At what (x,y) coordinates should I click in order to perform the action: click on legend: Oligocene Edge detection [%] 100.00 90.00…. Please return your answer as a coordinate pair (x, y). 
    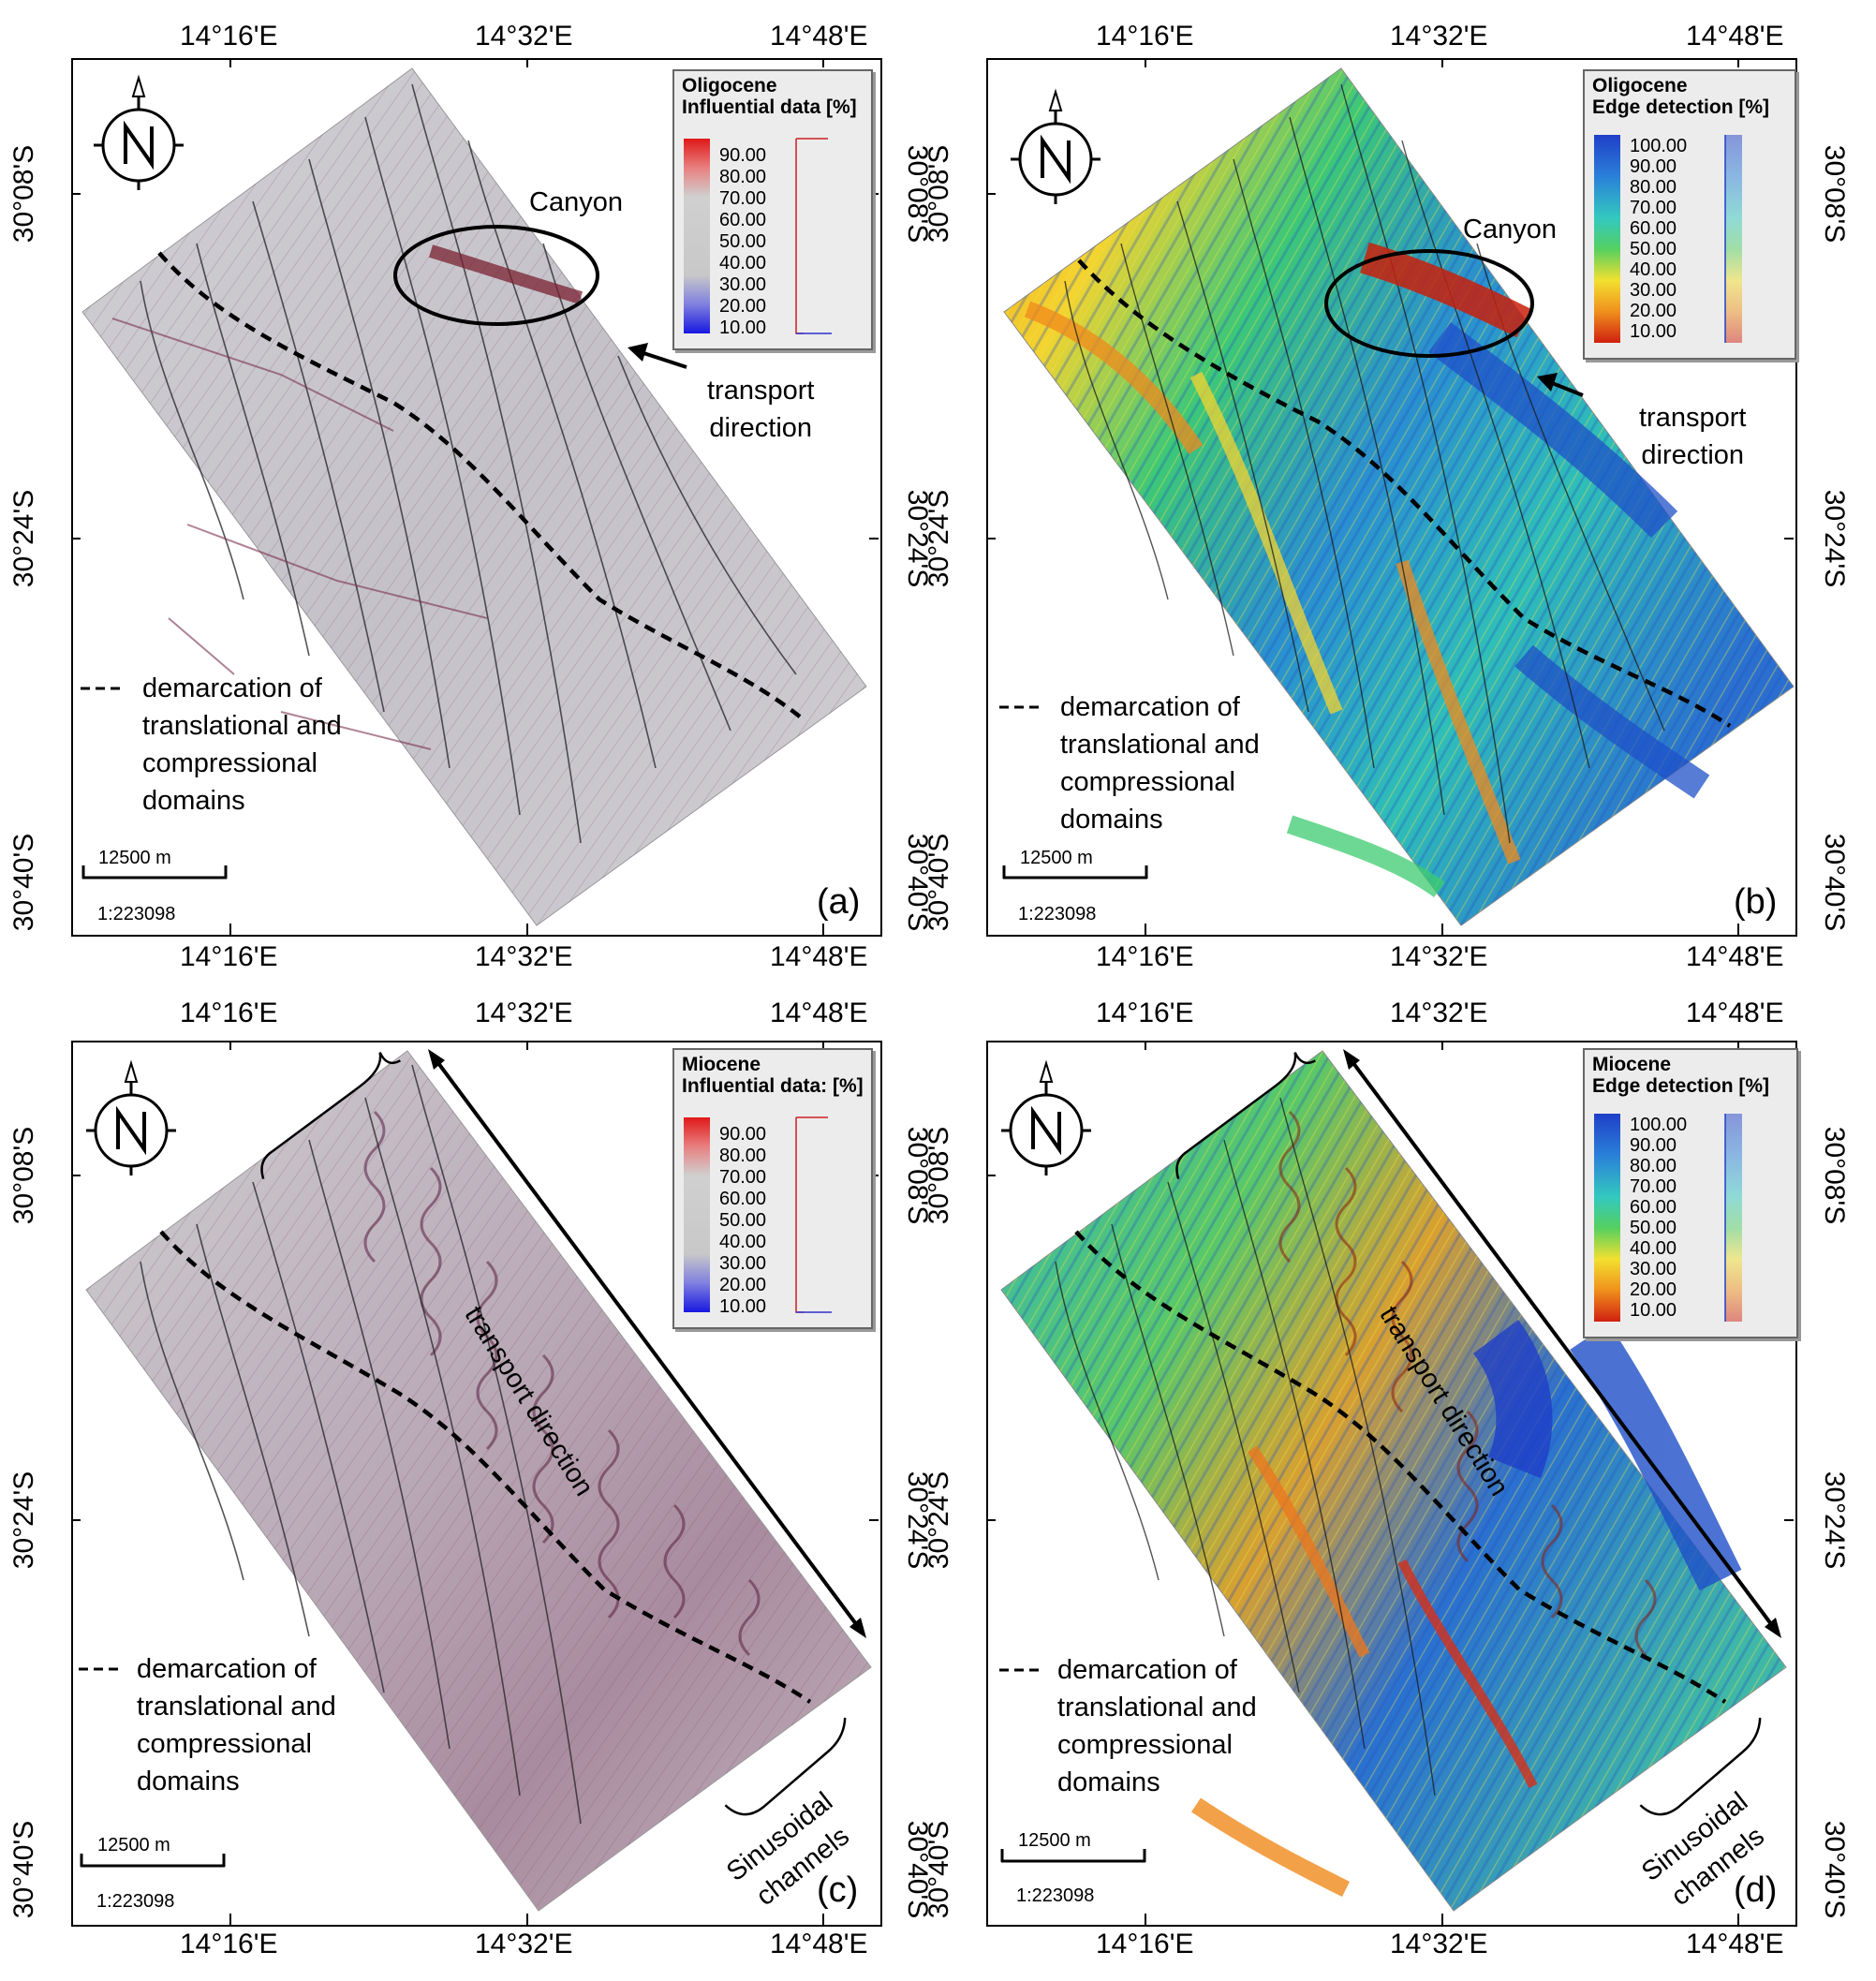
    Looking at the image, I should click on (1689, 214).